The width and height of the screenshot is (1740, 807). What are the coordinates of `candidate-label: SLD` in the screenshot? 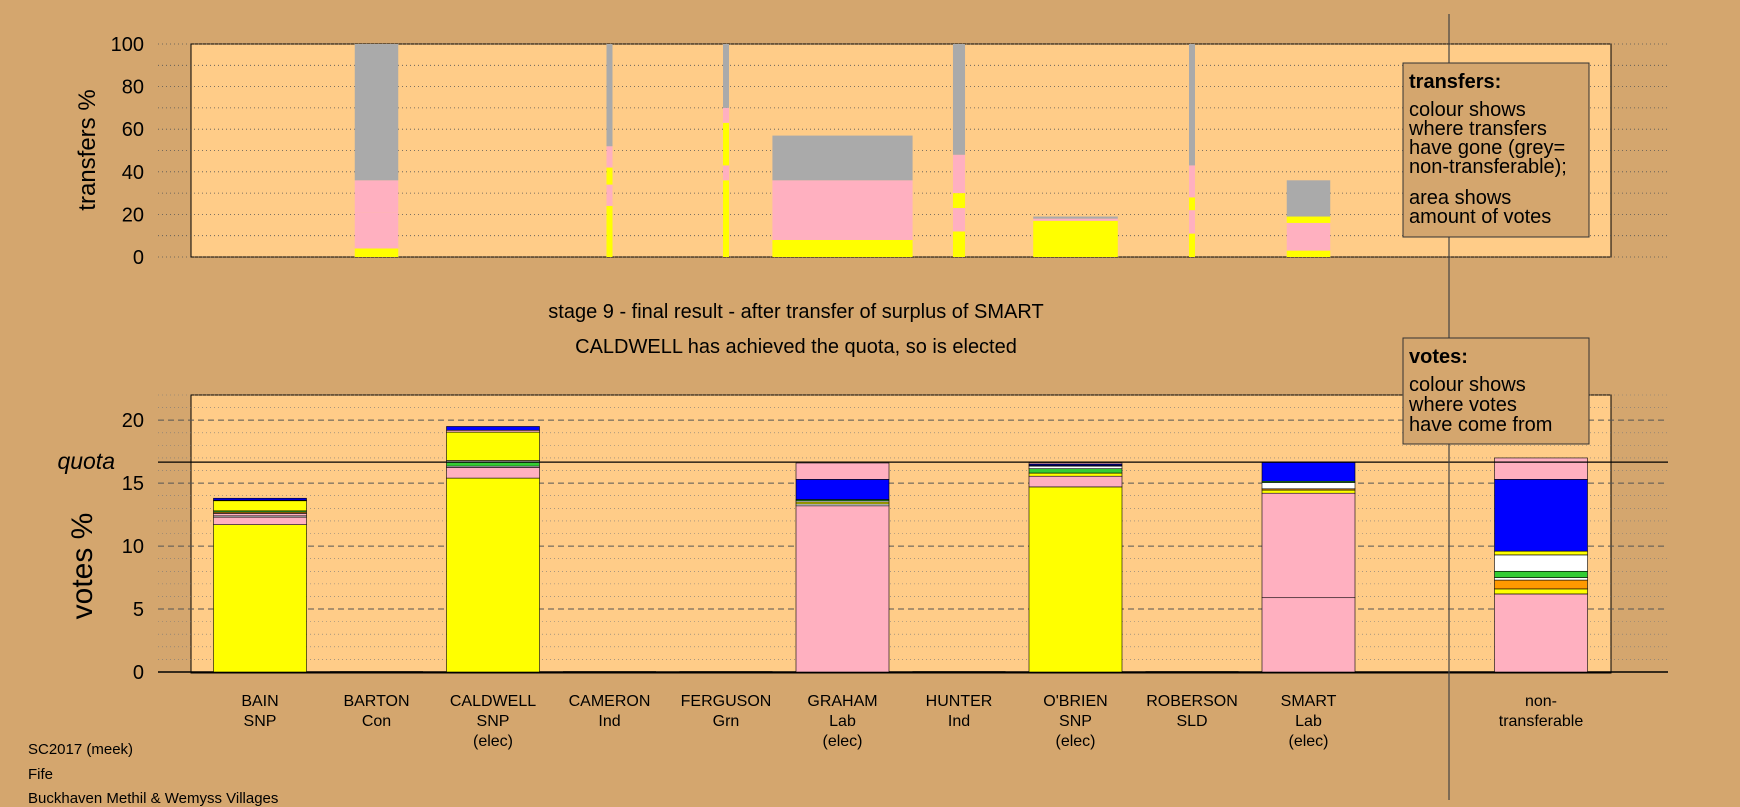 It's located at (1191, 721).